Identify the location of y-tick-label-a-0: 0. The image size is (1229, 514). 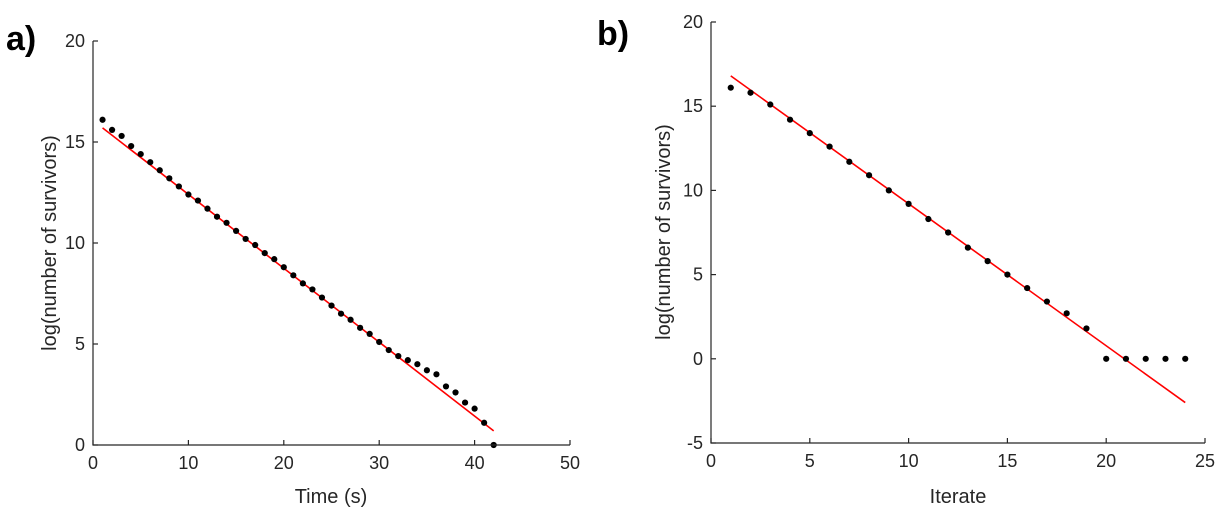
(80, 445).